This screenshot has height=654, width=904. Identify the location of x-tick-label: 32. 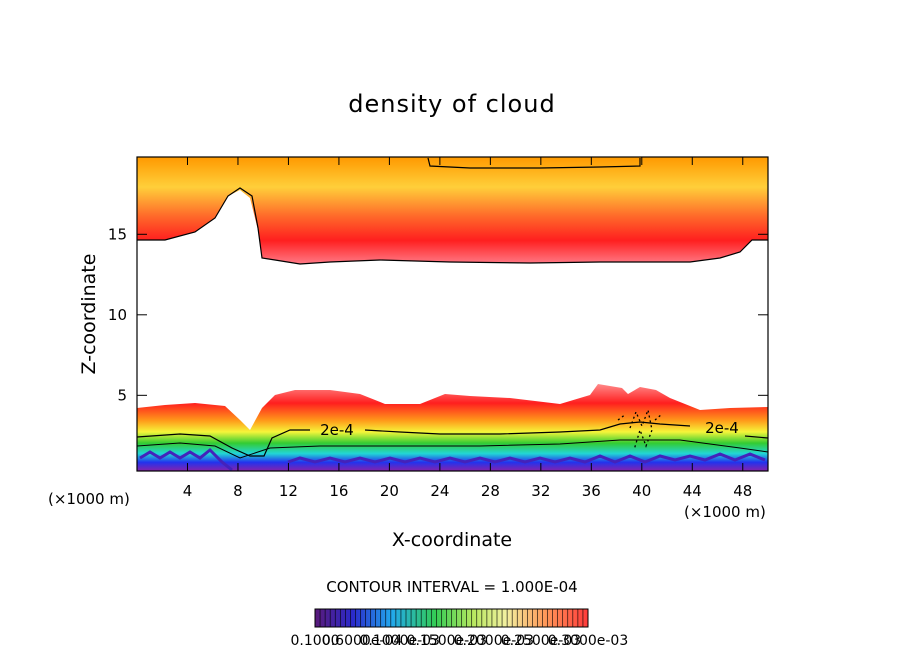
(540, 491).